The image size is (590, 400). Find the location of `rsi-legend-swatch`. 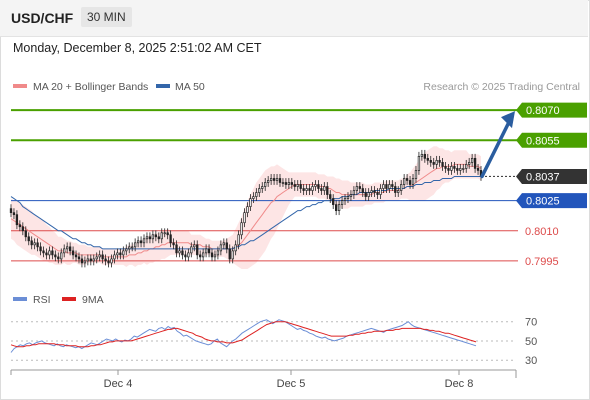

rsi-legend-swatch is located at coordinates (20, 299).